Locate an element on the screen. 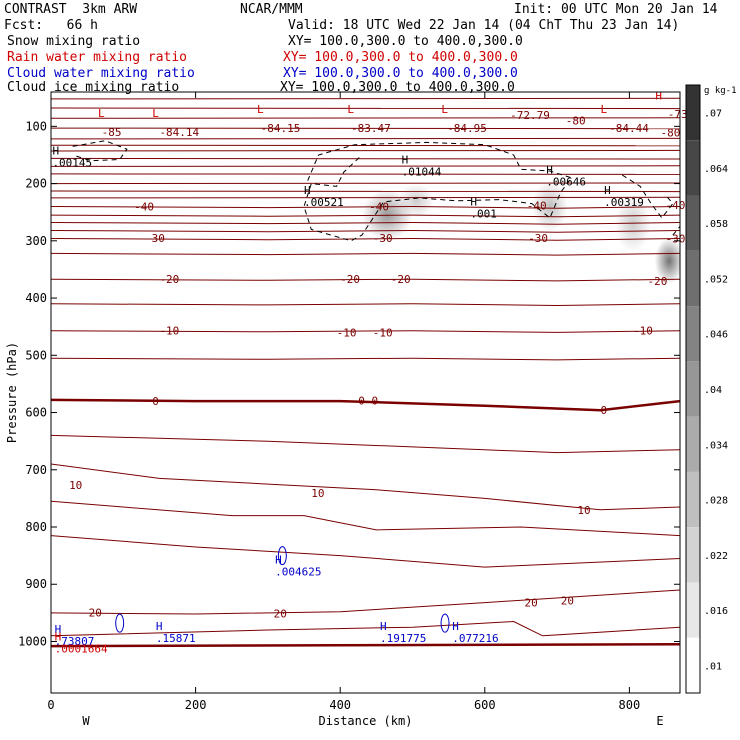  legend-cloudwater-xy: XY= 100.0,300.0 to 400.0,300.0 is located at coordinates (400, 73).